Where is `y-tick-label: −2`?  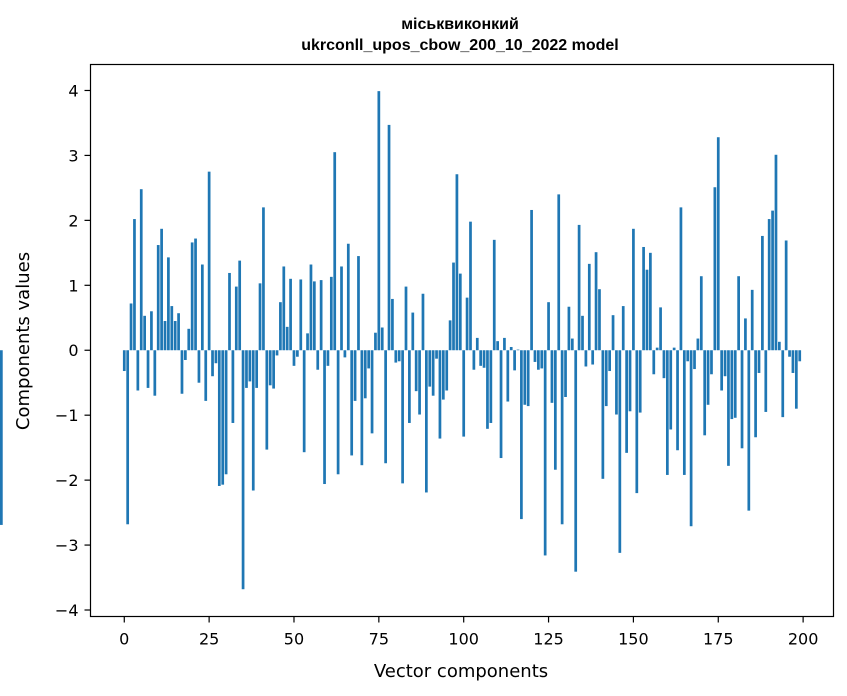
y-tick-label: −2 is located at coordinates (67, 480).